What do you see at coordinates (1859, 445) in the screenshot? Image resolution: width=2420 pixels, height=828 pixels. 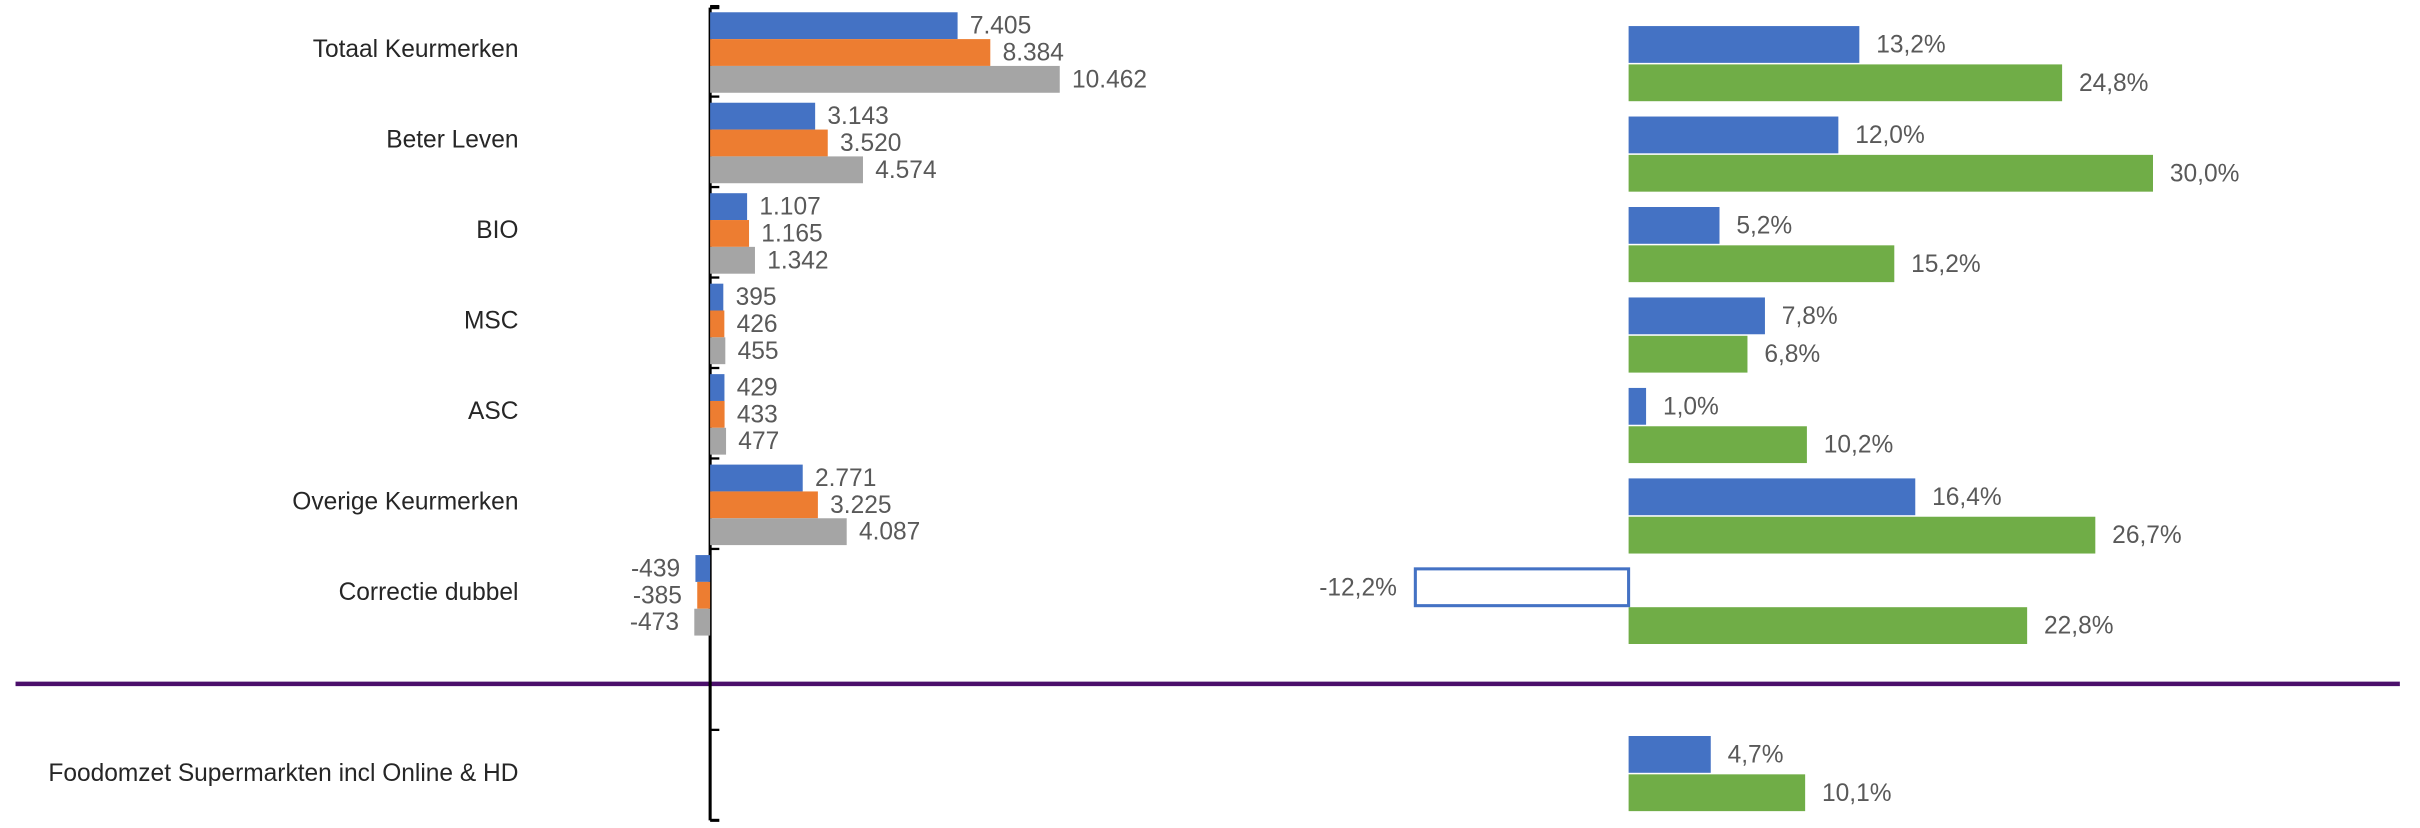 I see `value-label: 10,2%` at bounding box center [1859, 445].